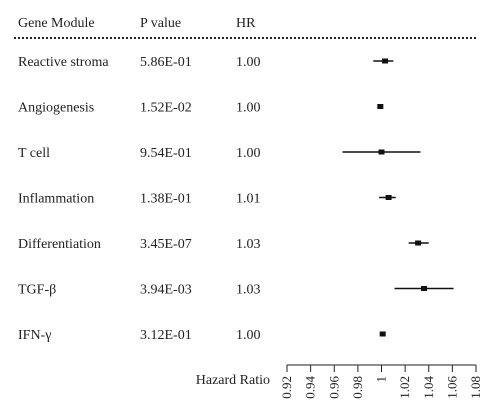  Describe the element at coordinates (166, 290) in the screenshot. I see `row-p-value: 3.94E-03` at that location.